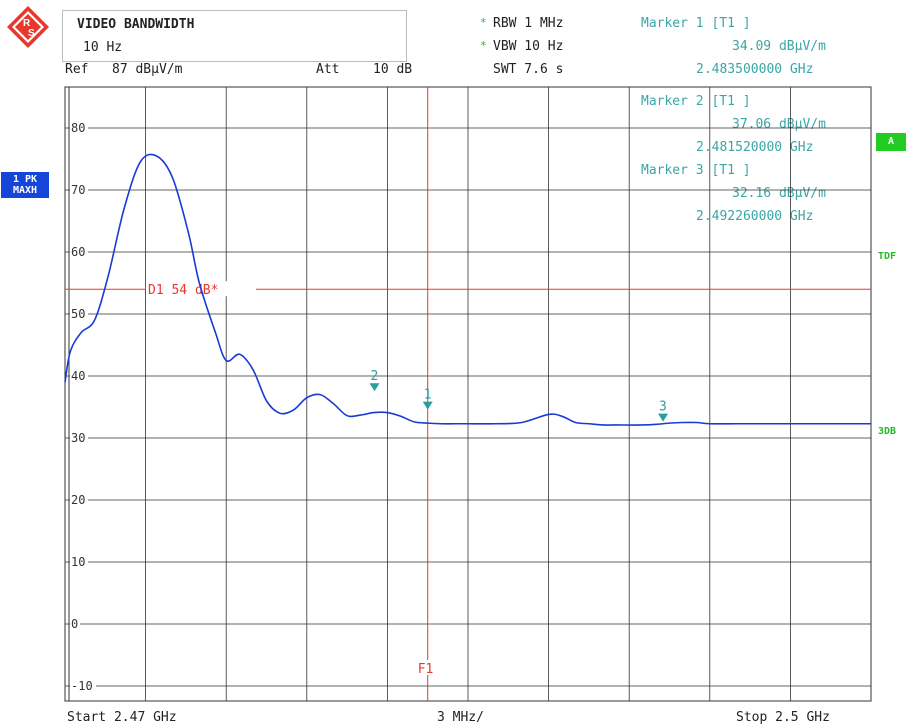  I want to click on y-tick-label: 80, so click(78, 128).